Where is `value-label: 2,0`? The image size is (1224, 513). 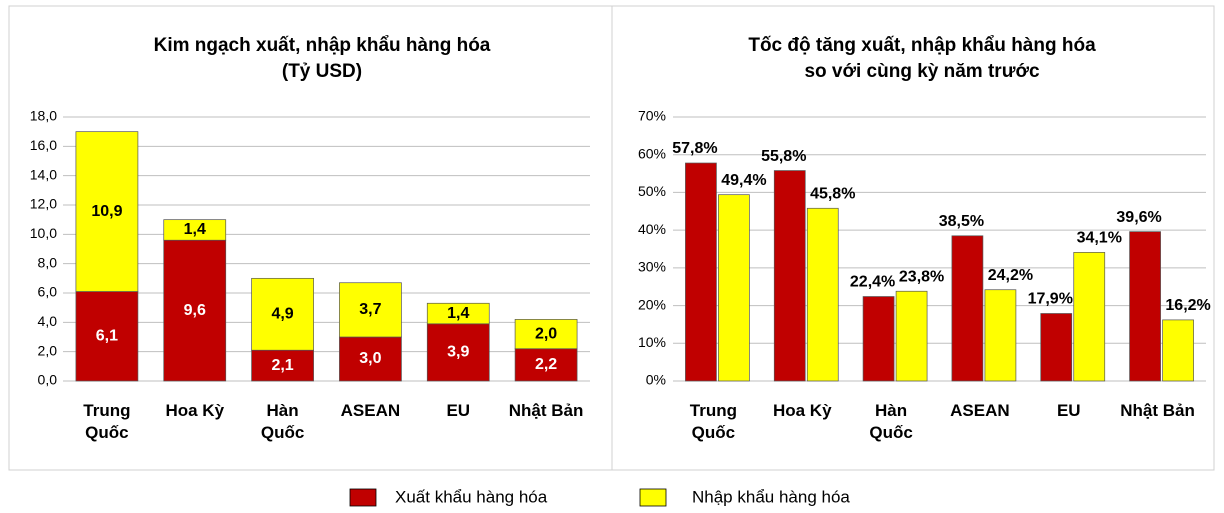
value-label: 2,0 is located at coordinates (546, 333).